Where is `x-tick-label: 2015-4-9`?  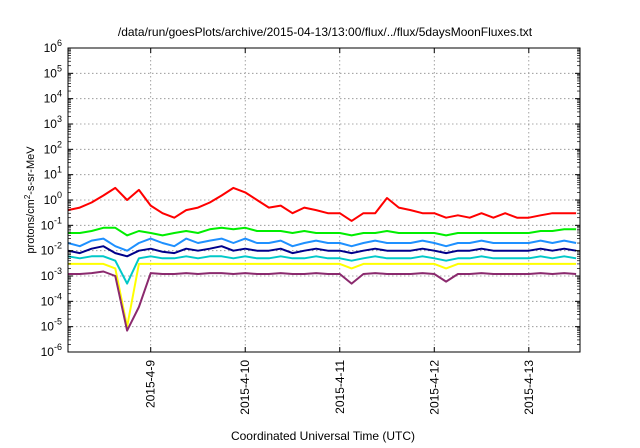 x-tick-label: 2015-4-9 is located at coordinates (151, 384).